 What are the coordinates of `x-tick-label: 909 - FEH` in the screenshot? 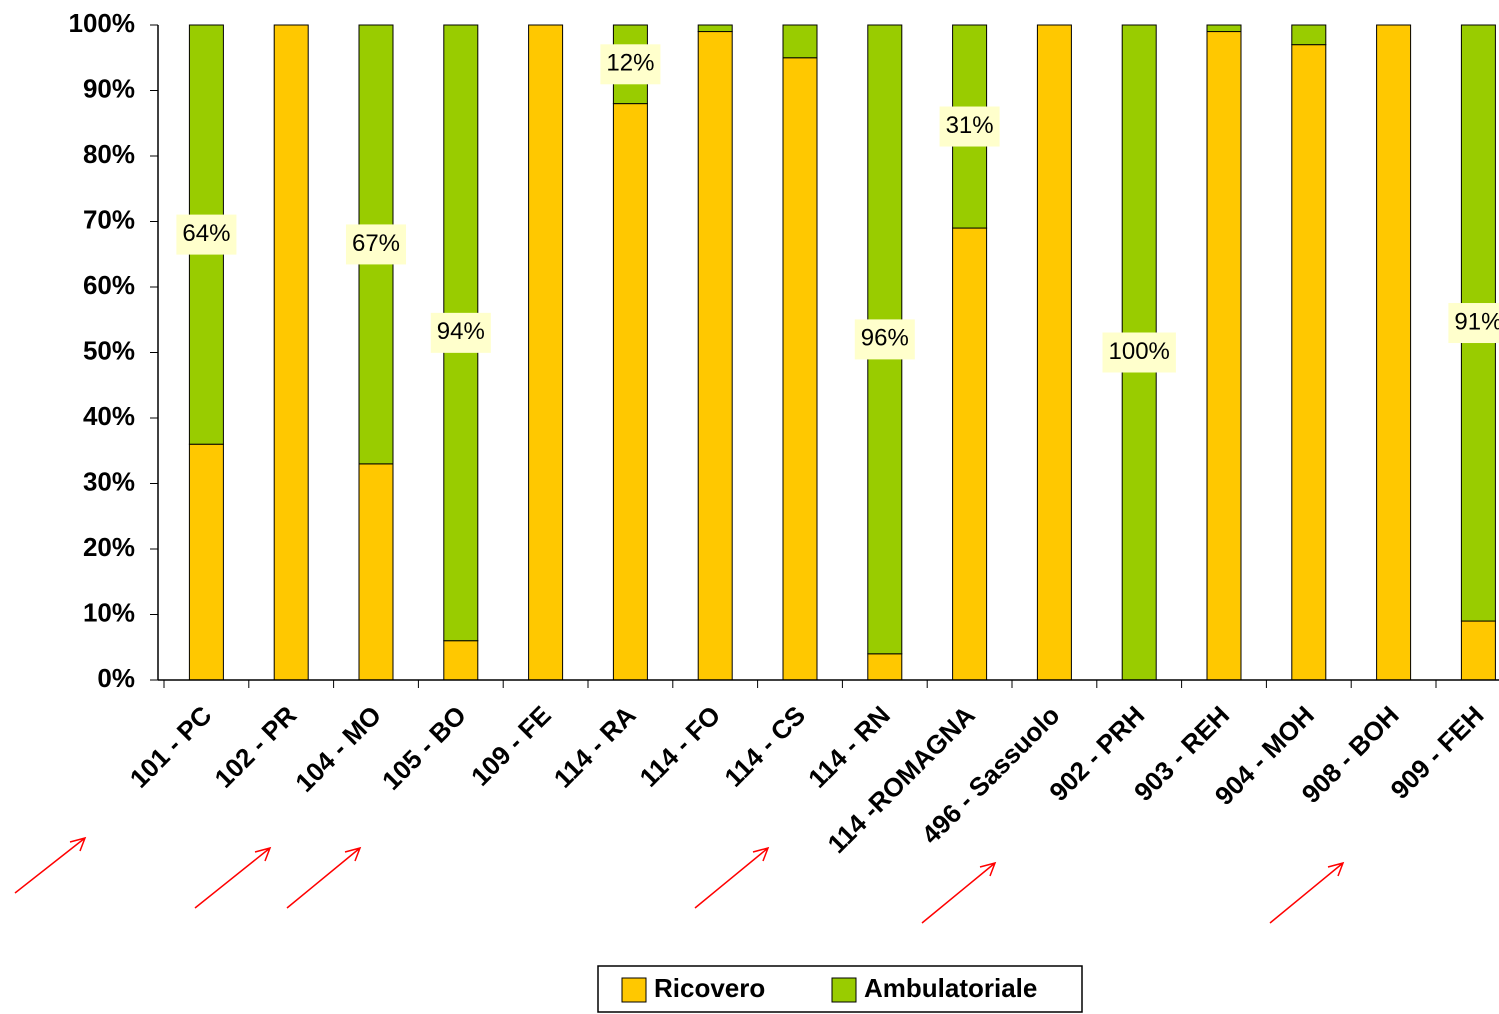 It's located at (1436, 752).